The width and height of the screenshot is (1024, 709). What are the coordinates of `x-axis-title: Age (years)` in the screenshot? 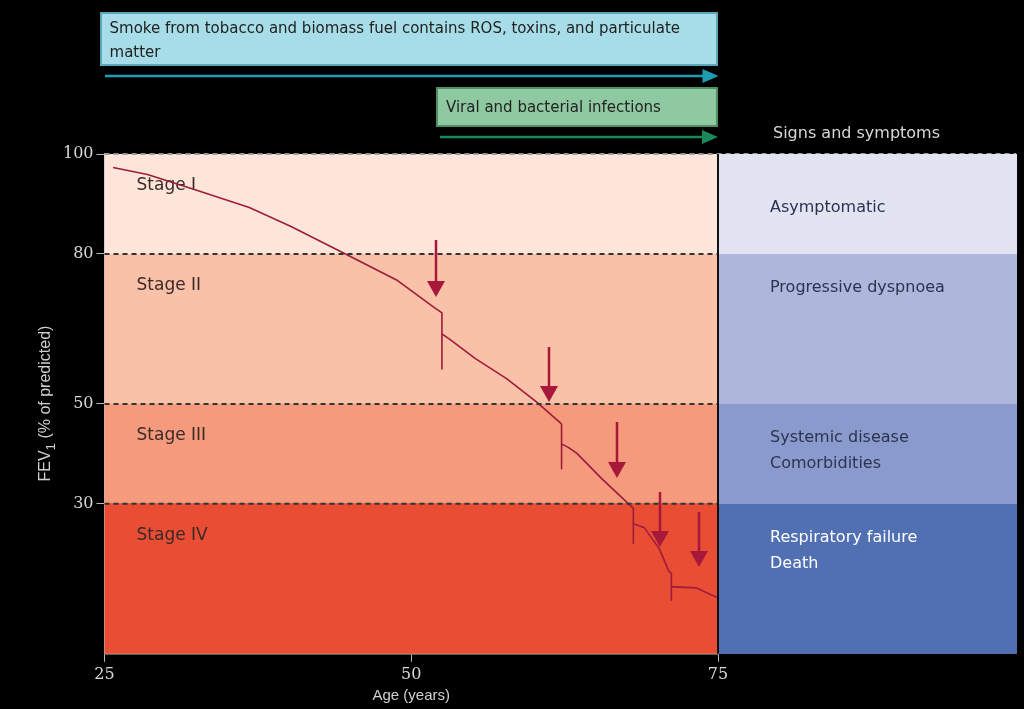 It's located at (411, 695).